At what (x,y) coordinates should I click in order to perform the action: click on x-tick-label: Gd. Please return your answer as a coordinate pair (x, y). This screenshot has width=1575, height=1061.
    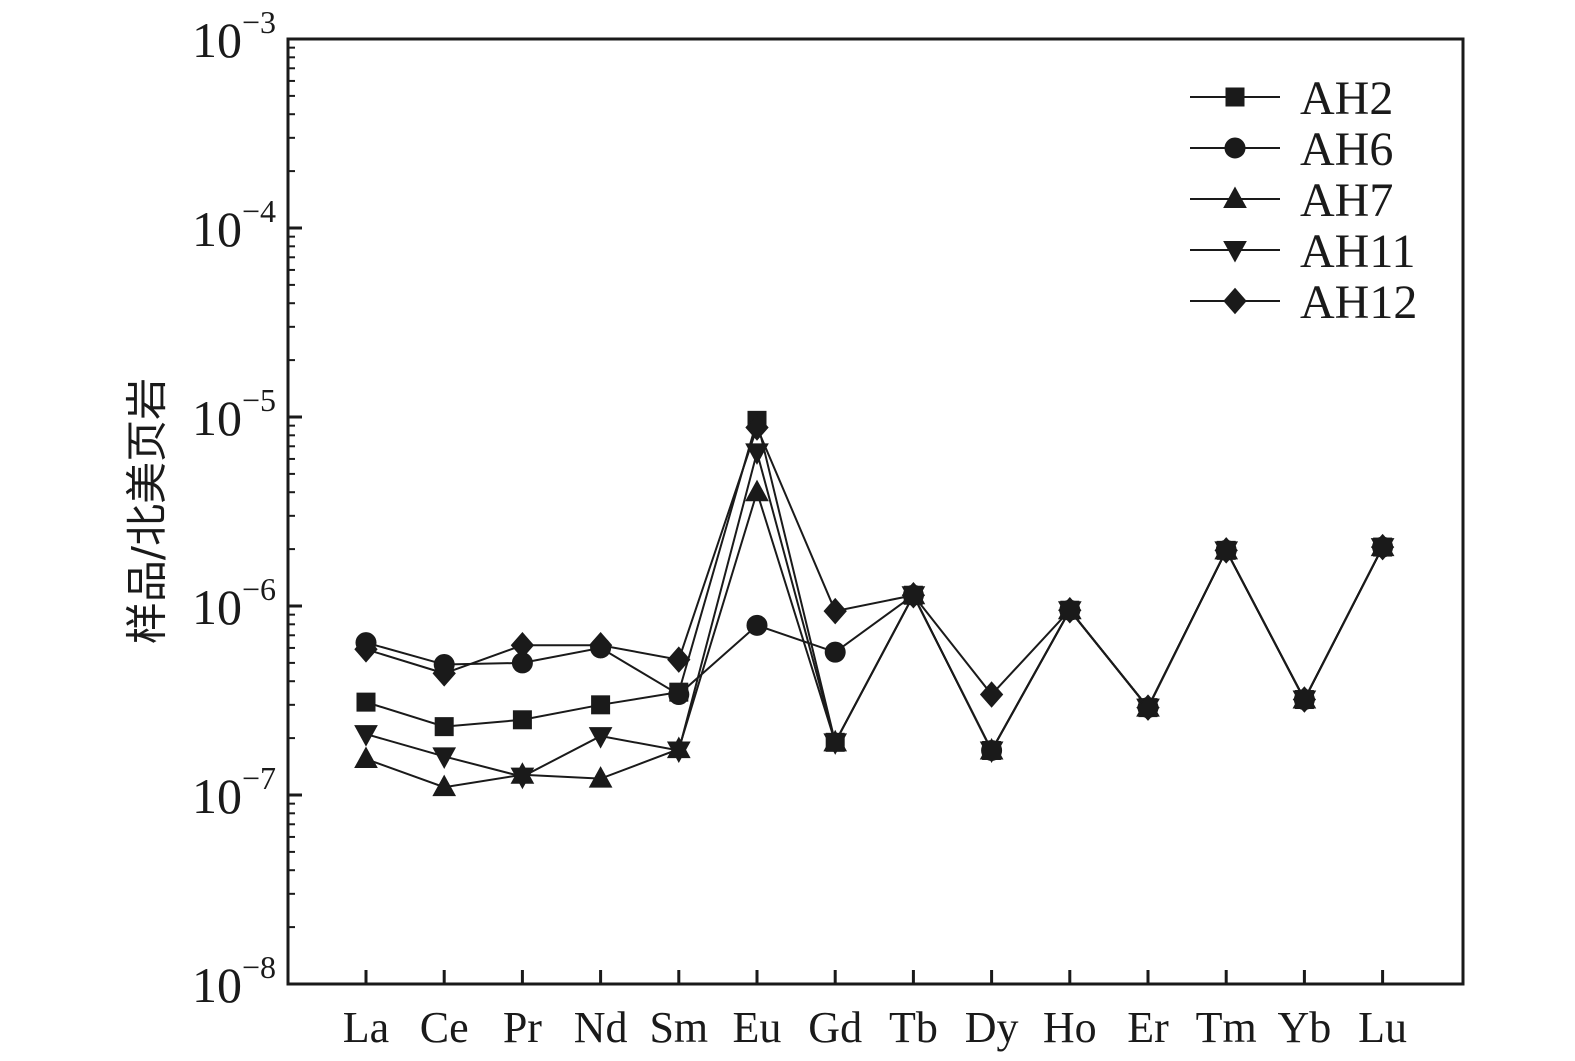
    Looking at the image, I should click on (835, 1027).